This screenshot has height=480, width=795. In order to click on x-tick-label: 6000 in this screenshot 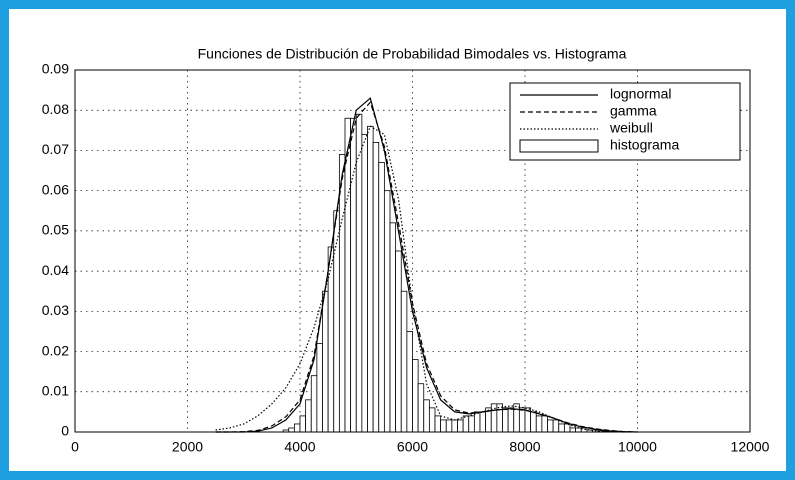, I will do `click(412, 447)`.